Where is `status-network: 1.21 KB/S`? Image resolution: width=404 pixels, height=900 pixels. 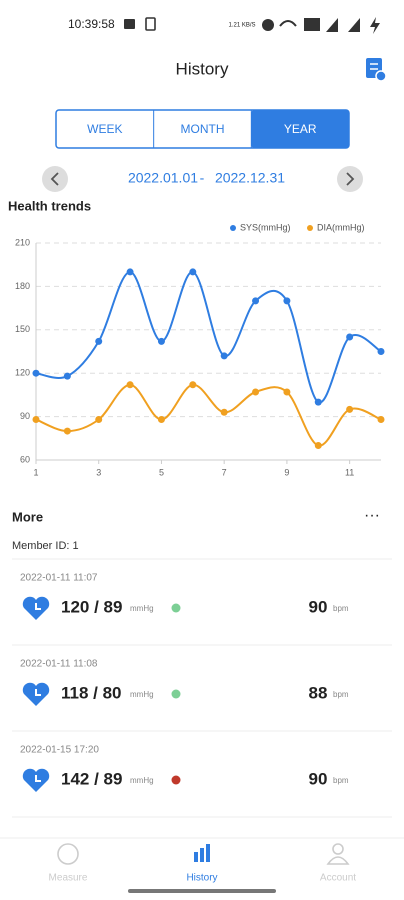 status-network: 1.21 KB/S is located at coordinates (241, 26).